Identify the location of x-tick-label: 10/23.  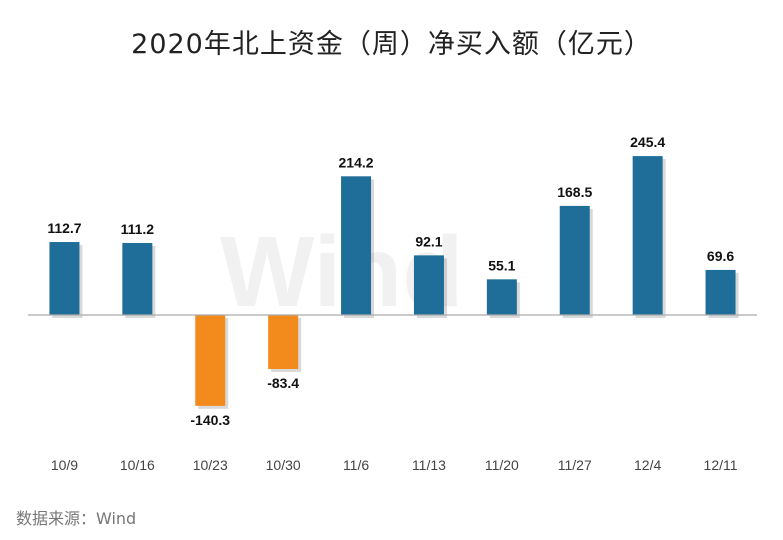
(210, 465).